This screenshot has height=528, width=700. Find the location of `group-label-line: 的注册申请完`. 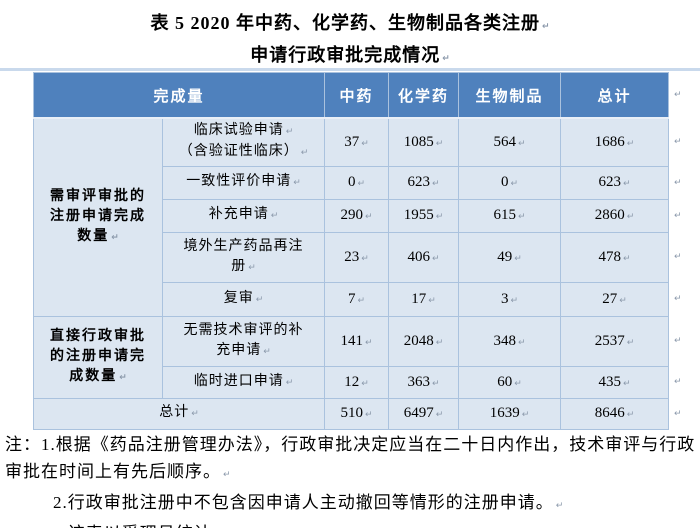

group-label-line: 的注册申请完 is located at coordinates (98, 356).